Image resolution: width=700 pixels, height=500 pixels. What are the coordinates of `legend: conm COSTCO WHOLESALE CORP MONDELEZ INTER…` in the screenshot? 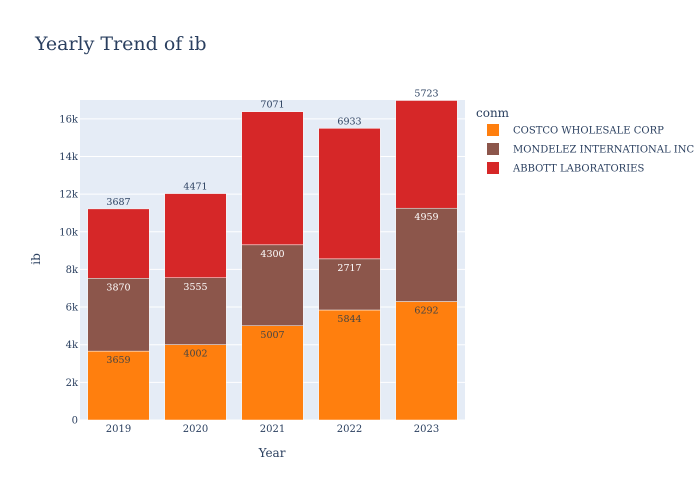 It's located at (585, 140).